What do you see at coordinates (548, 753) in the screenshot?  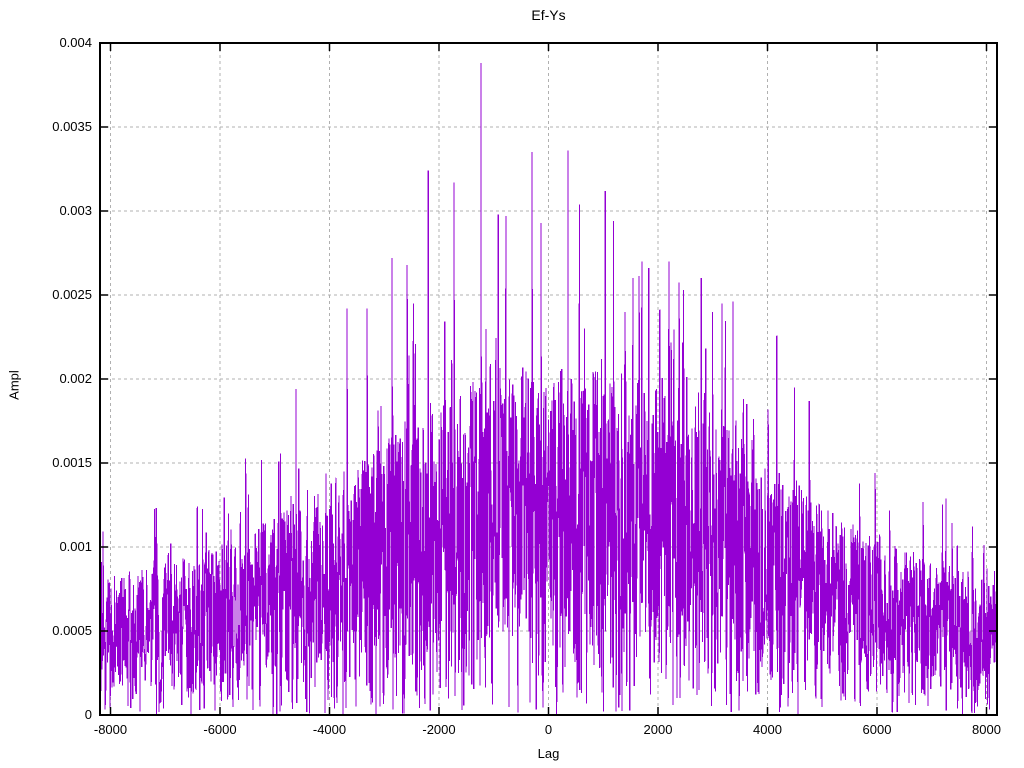 I see `x-axis-label: Lag` at bounding box center [548, 753].